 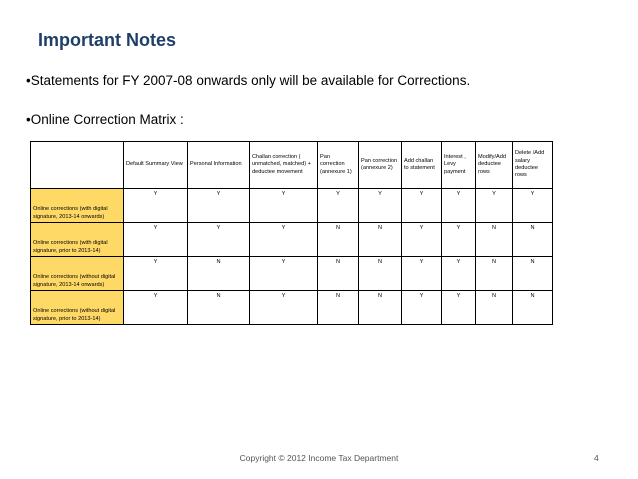 I want to click on column-header: Modify/Add deductee rows, so click(x=494, y=165).